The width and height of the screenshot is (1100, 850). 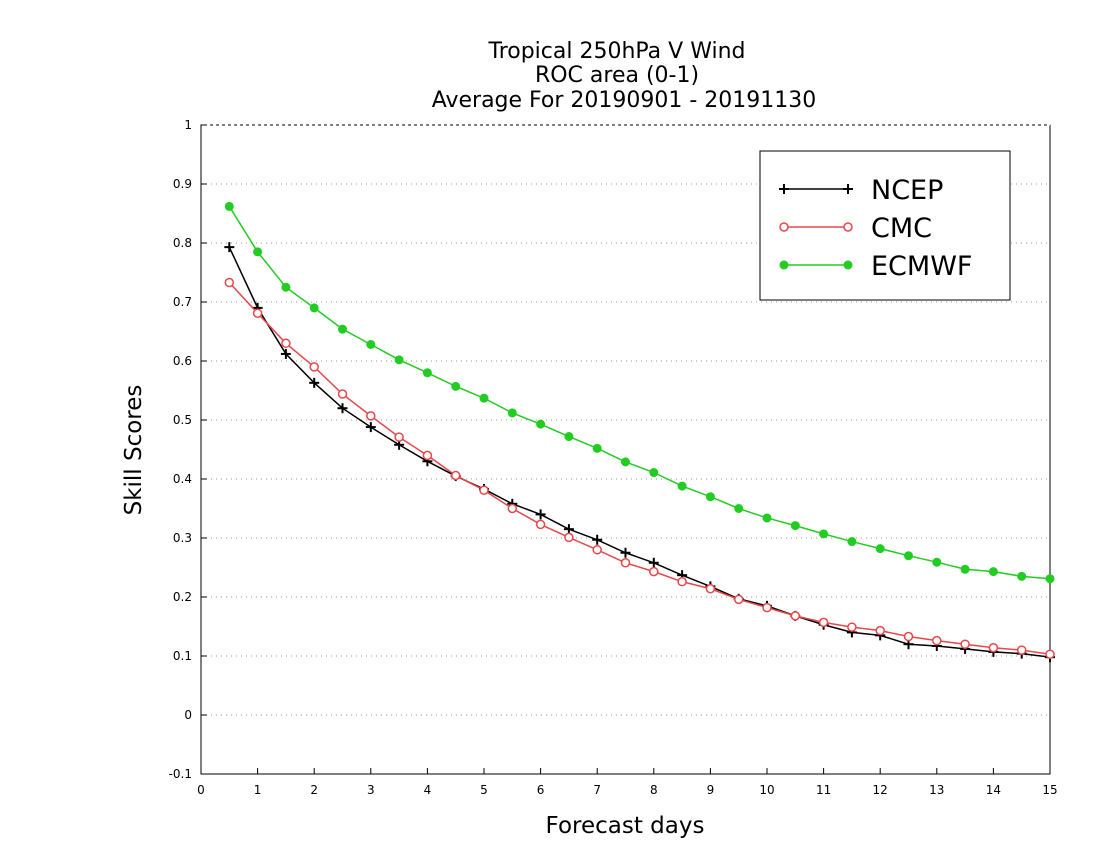 What do you see at coordinates (993, 790) in the screenshot?
I see `x-tick-label: 14` at bounding box center [993, 790].